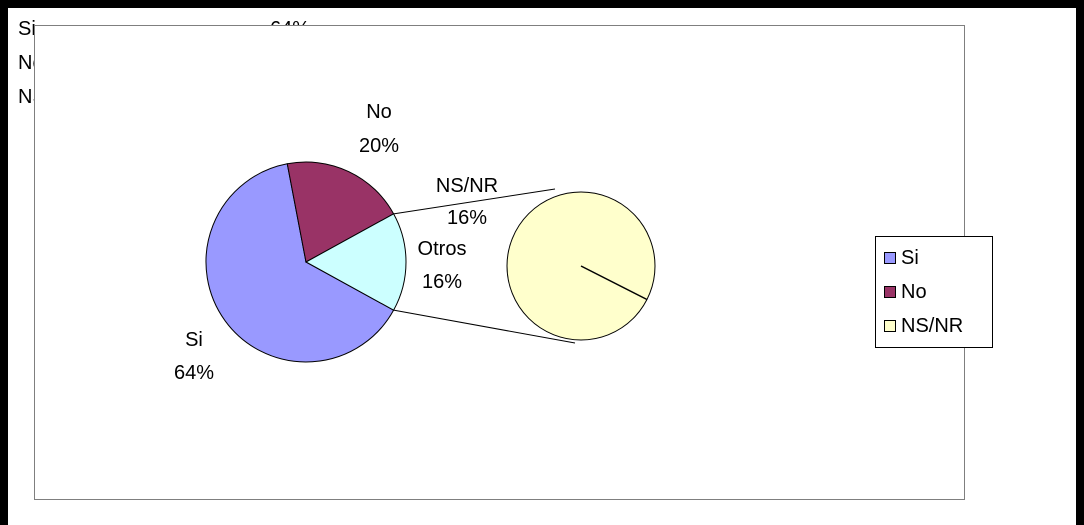 The image size is (1084, 525). I want to click on main-pie, so click(306, 262).